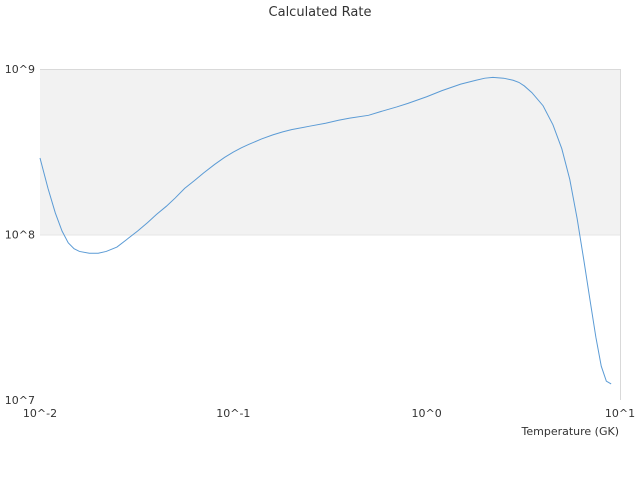 The height and width of the screenshot is (480, 640). Describe the element at coordinates (329, 413) in the screenshot. I see `x-axis-ticks: 10^-2 10^-1 10^0 10^1` at that location.